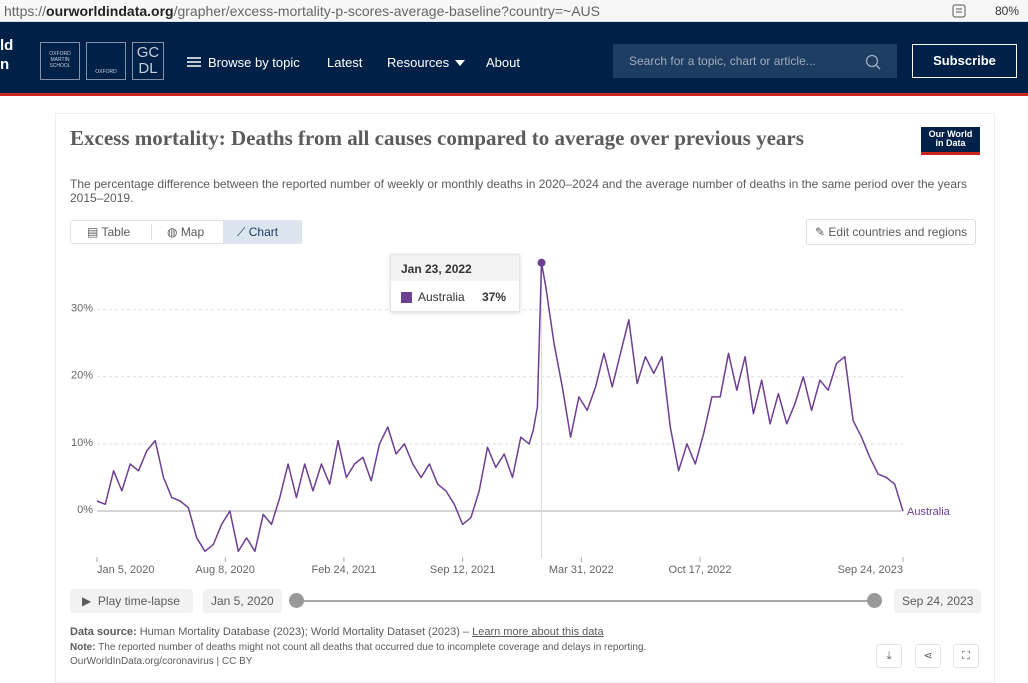 Image resolution: width=1028 pixels, height=683 pixels. I want to click on menu-icon, so click(194, 62).